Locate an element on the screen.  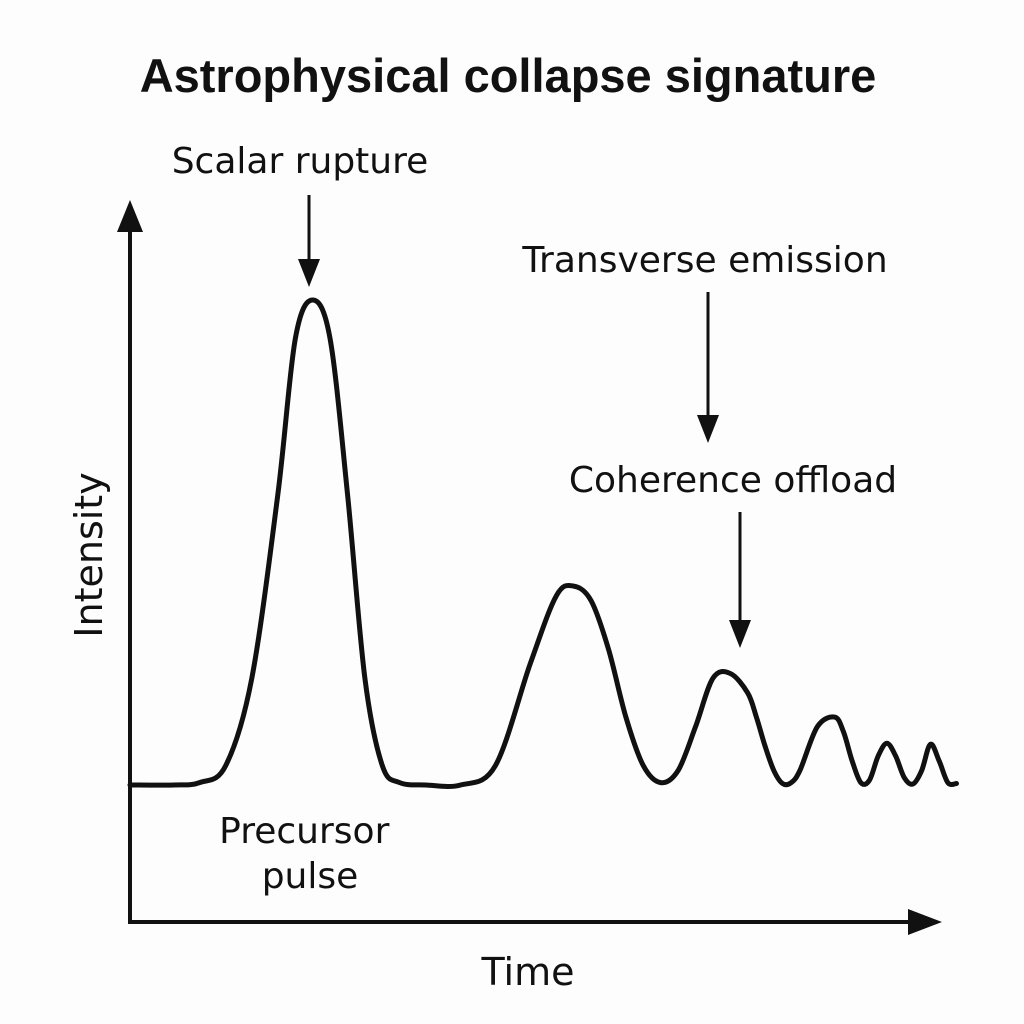
annotation-coherence-offload-arrowhead is located at coordinates (740, 634).